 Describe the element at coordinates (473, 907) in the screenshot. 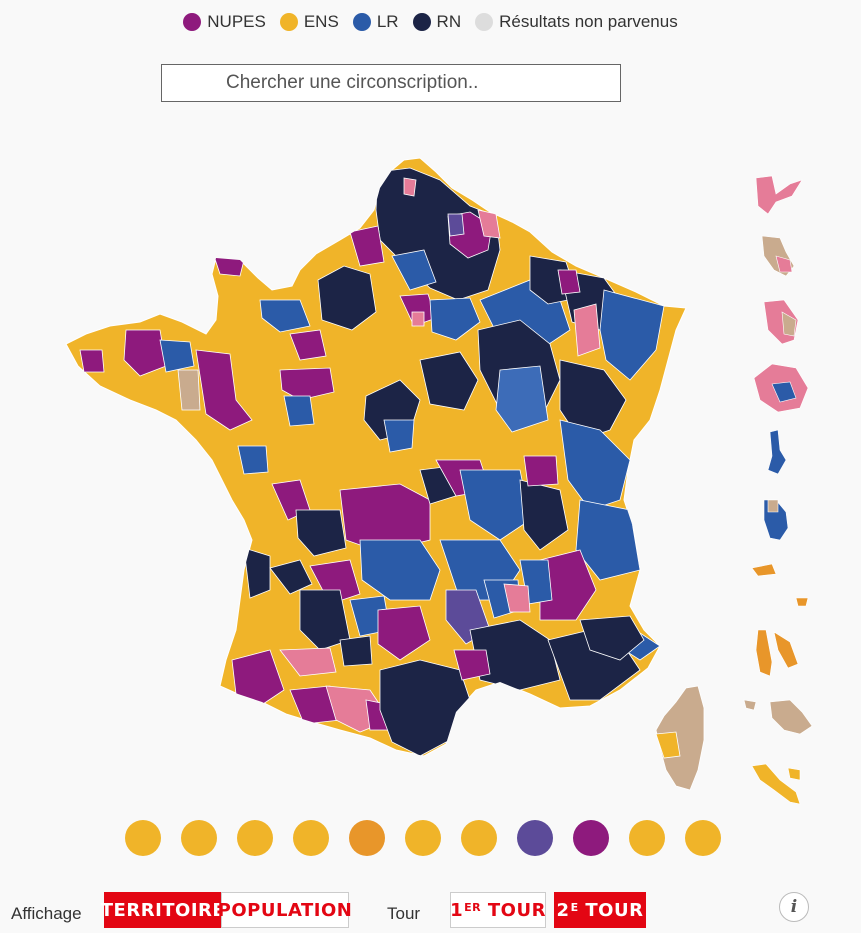

I see `tour-1-sup: ER` at that location.